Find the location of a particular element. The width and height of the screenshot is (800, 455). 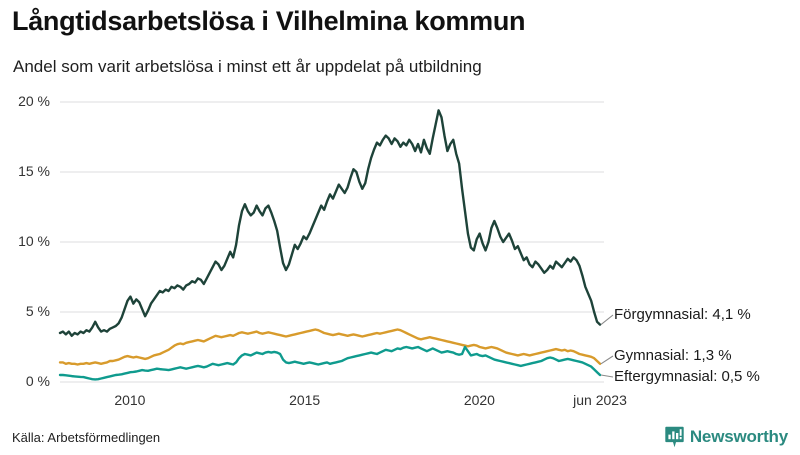

bar-chart-icon is located at coordinates (674, 437).